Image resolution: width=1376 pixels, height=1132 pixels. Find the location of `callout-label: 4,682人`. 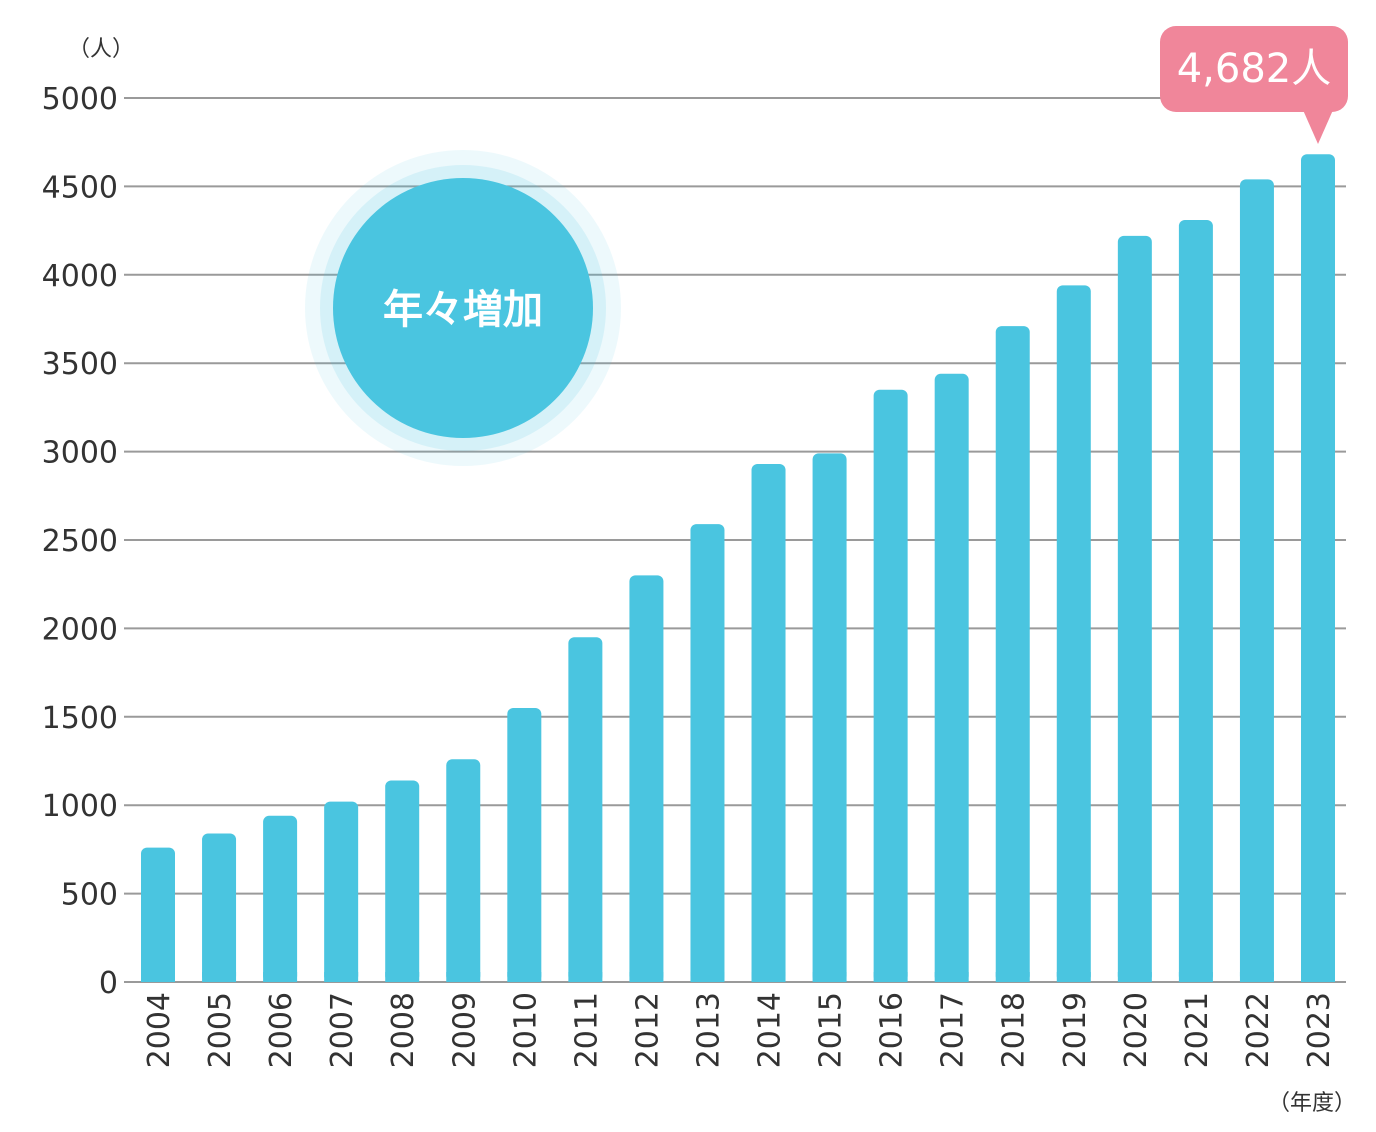

callout-label: 4,682人 is located at coordinates (1254, 69).